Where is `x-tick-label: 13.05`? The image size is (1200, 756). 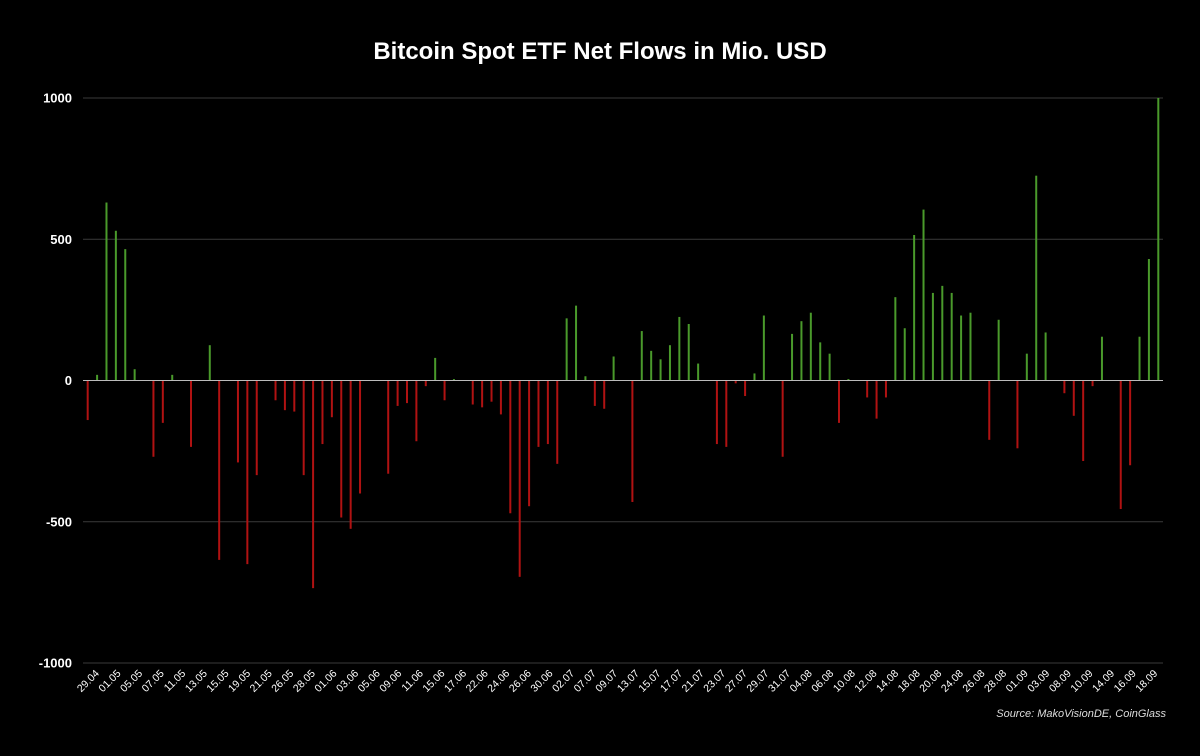 x-tick-label: 13.05 is located at coordinates (196, 681).